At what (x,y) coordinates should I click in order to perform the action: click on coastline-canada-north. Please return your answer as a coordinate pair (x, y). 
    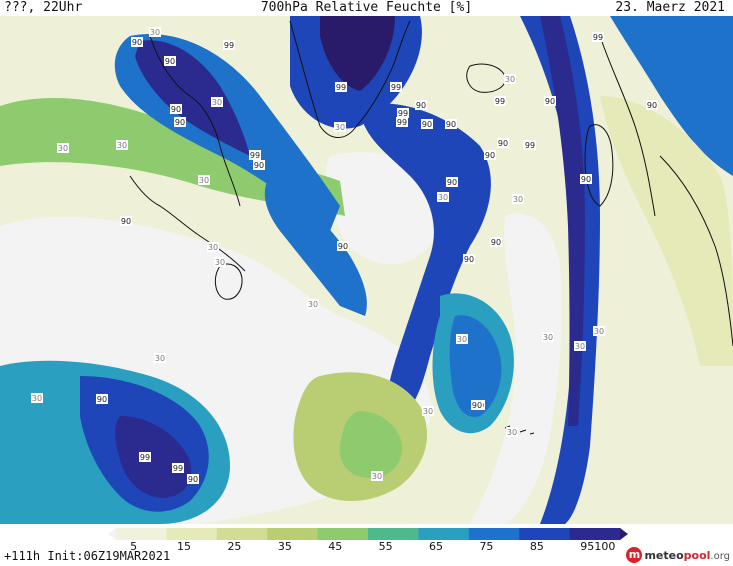
    Looking at the image, I should click on (195, 121).